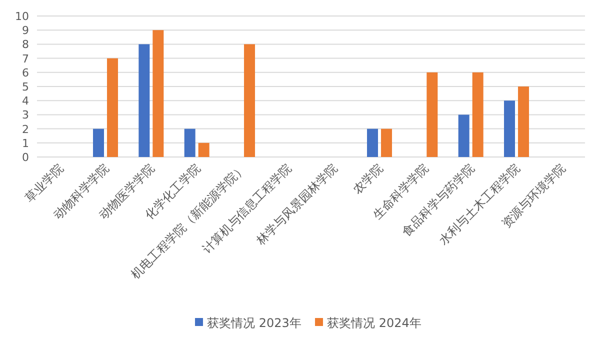 The height and width of the screenshot is (346, 599). What do you see at coordinates (25, 101) in the screenshot?
I see `y-tick-label: 4` at bounding box center [25, 101].